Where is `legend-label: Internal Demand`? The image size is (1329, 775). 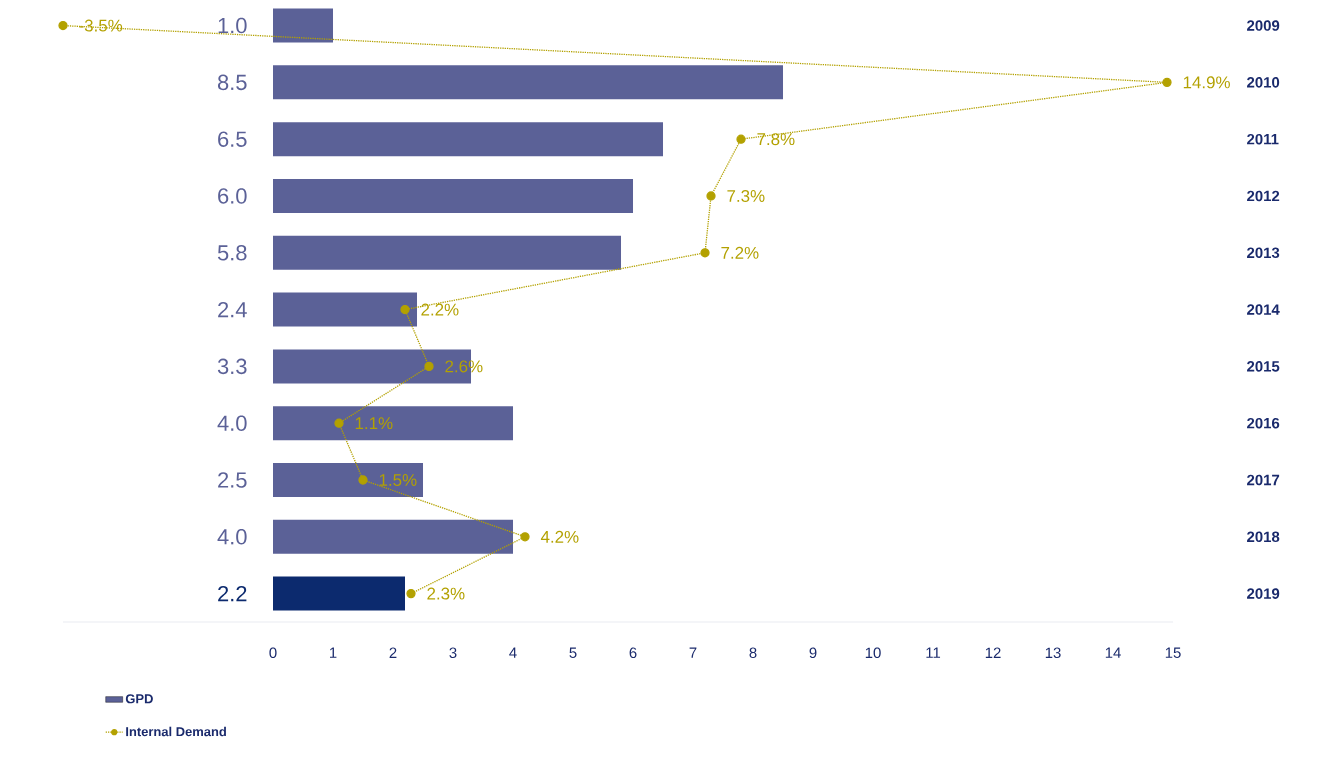 legend-label: Internal Demand is located at coordinates (176, 731).